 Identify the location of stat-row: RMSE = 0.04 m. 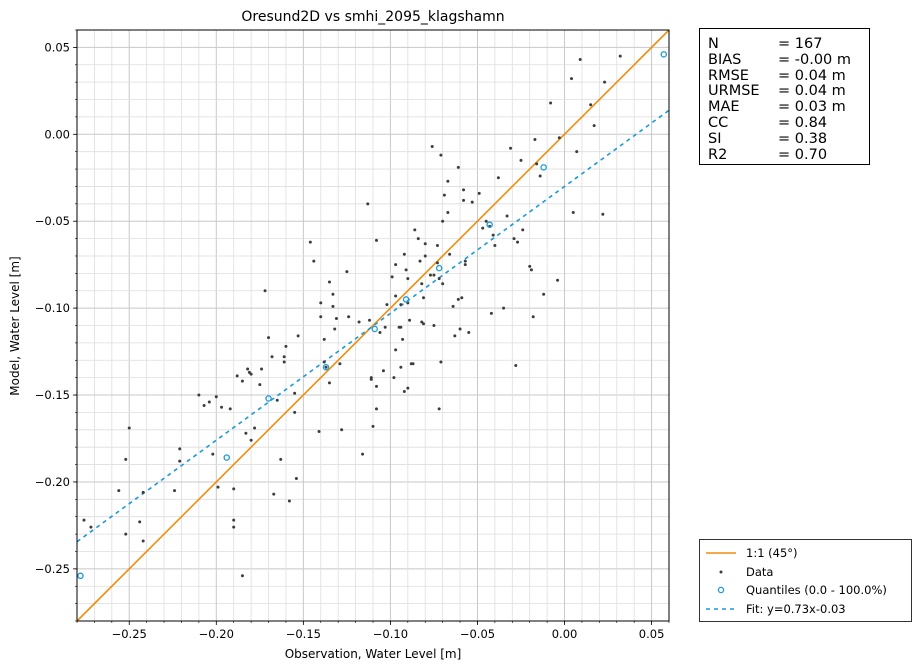
(788, 76).